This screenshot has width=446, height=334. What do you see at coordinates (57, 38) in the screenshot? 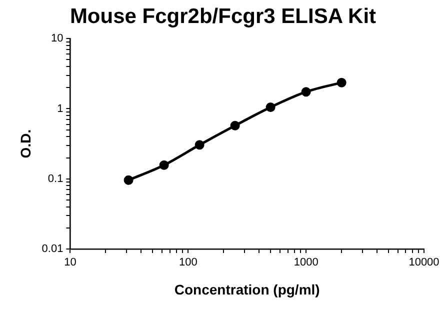
I see `y-tick-label: 10` at bounding box center [57, 38].